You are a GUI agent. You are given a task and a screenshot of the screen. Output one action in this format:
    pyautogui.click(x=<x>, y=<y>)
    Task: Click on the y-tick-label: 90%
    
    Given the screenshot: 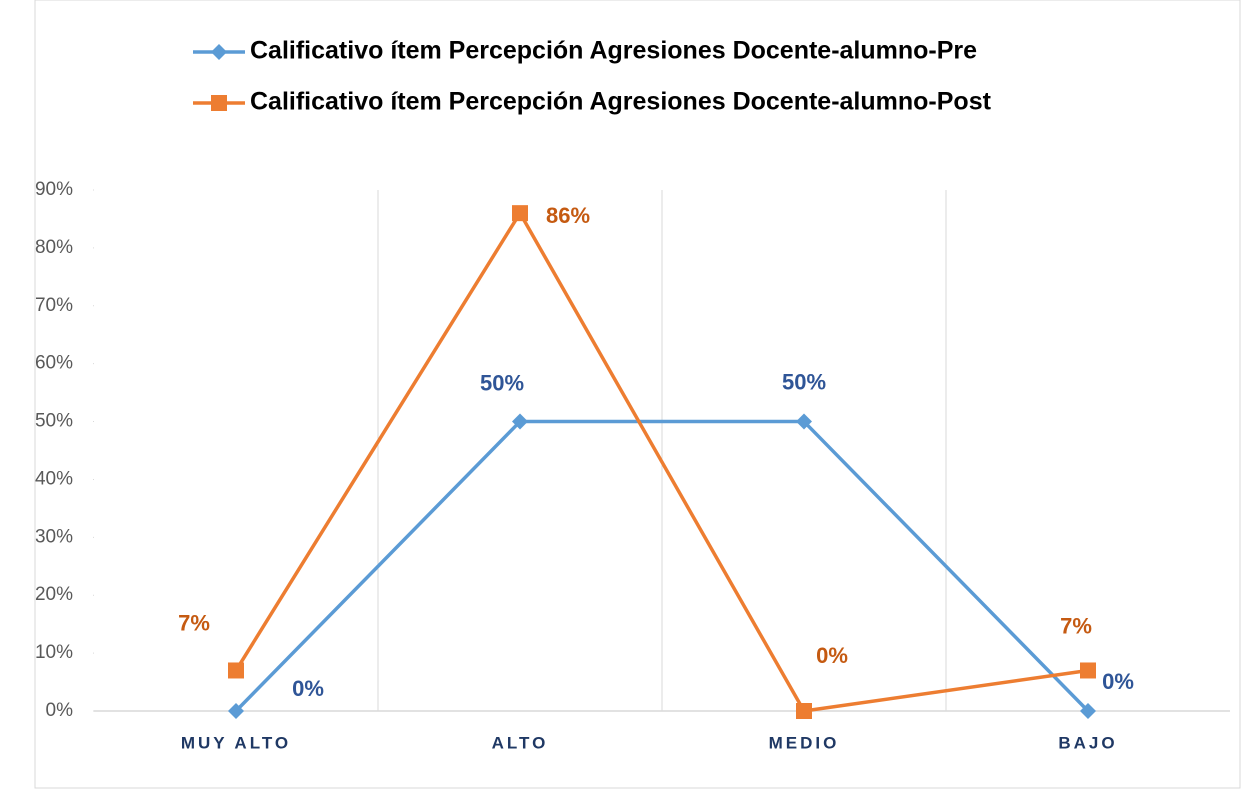 What is the action you would take?
    pyautogui.click(x=54, y=189)
    